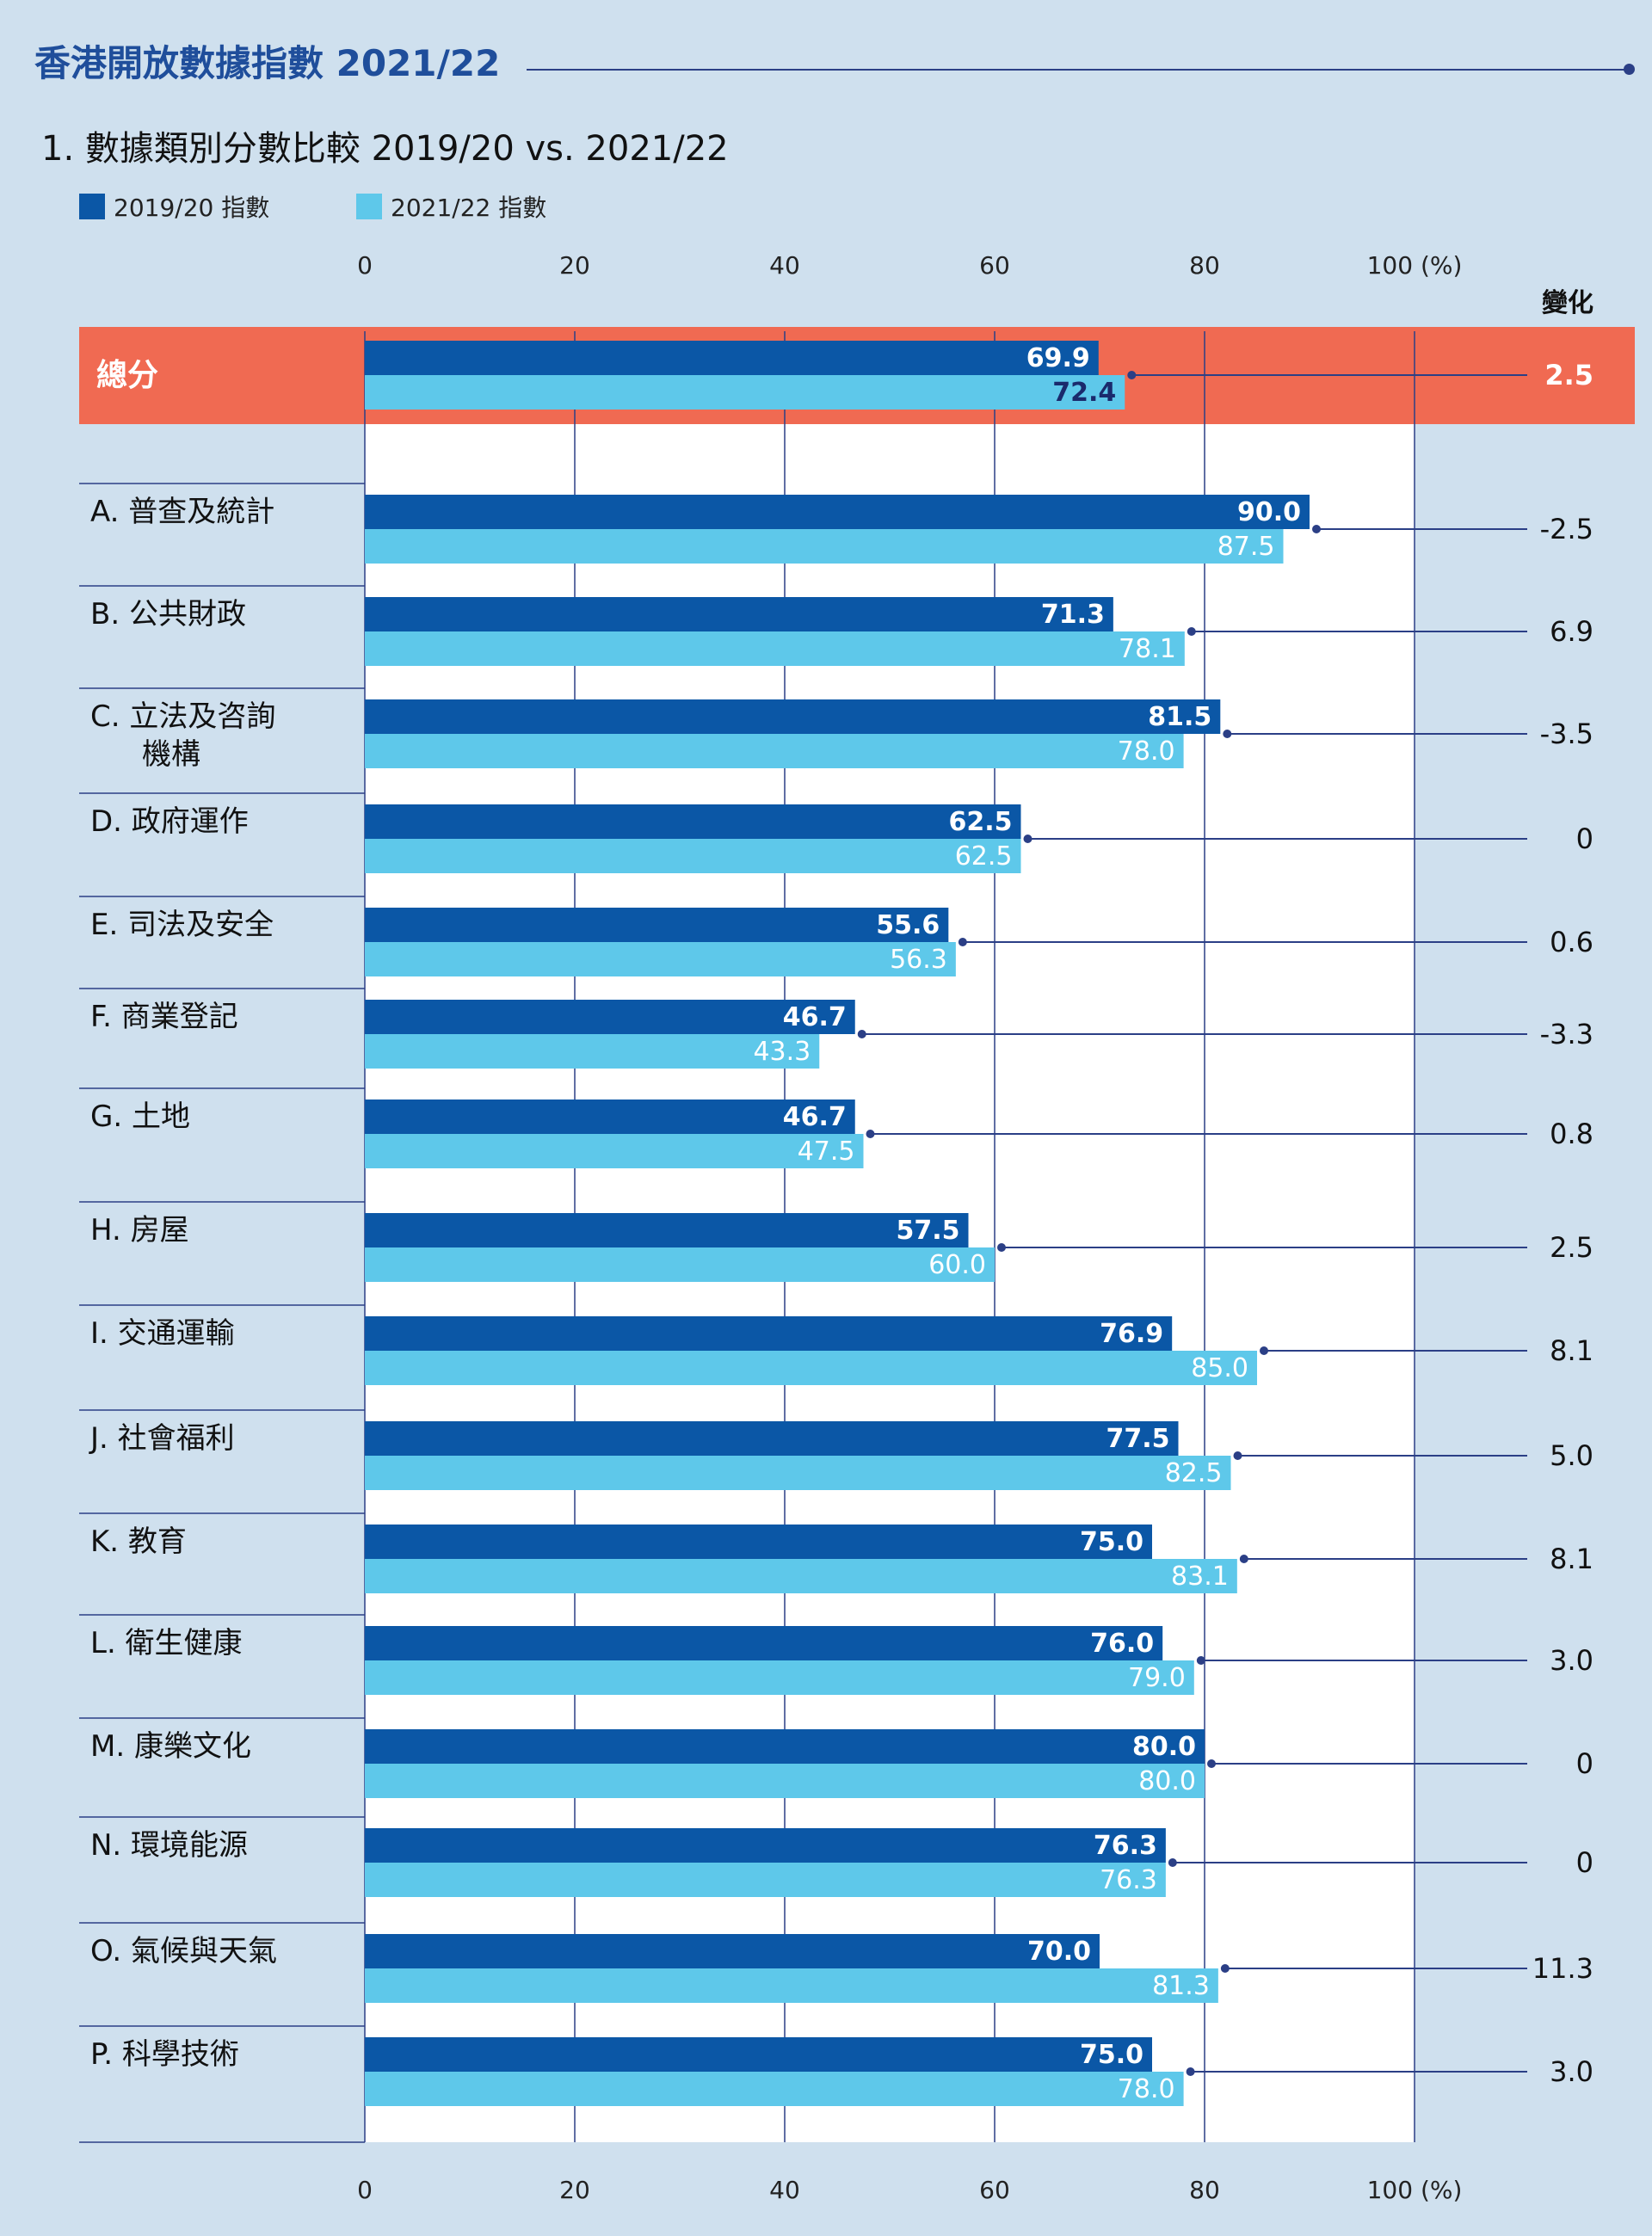 The width and height of the screenshot is (1652, 2236). What do you see at coordinates (1566, 1034) in the screenshot?
I see `cat-5-change-value: -3.3` at bounding box center [1566, 1034].